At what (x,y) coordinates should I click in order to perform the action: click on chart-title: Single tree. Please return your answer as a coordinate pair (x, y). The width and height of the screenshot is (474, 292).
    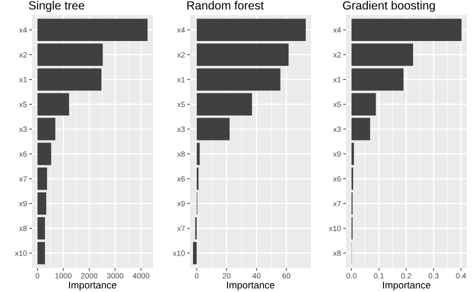
    Looking at the image, I should click on (56, 6).